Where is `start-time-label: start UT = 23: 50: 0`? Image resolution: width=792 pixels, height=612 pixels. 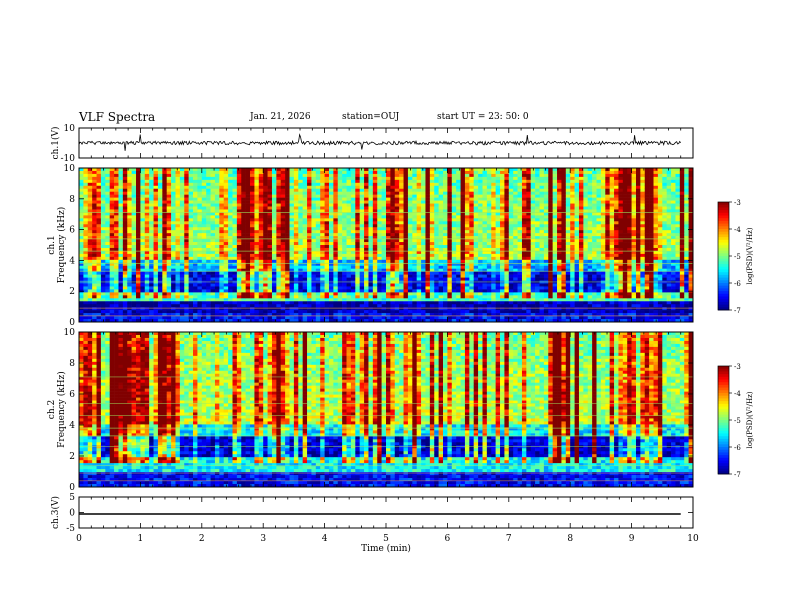
start-time-label: start UT = 23: 50: 0 is located at coordinates (483, 117).